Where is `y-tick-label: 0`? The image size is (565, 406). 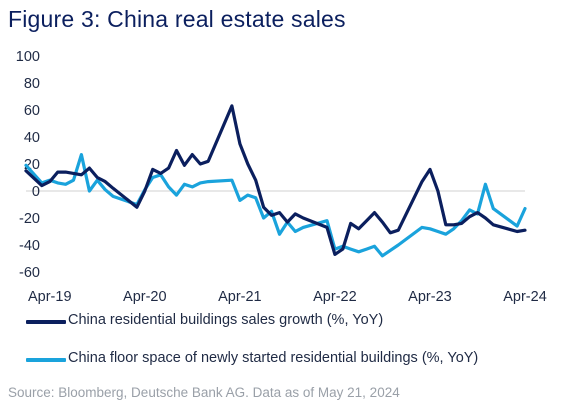
y-tick-label: 0 is located at coordinates (36, 192).